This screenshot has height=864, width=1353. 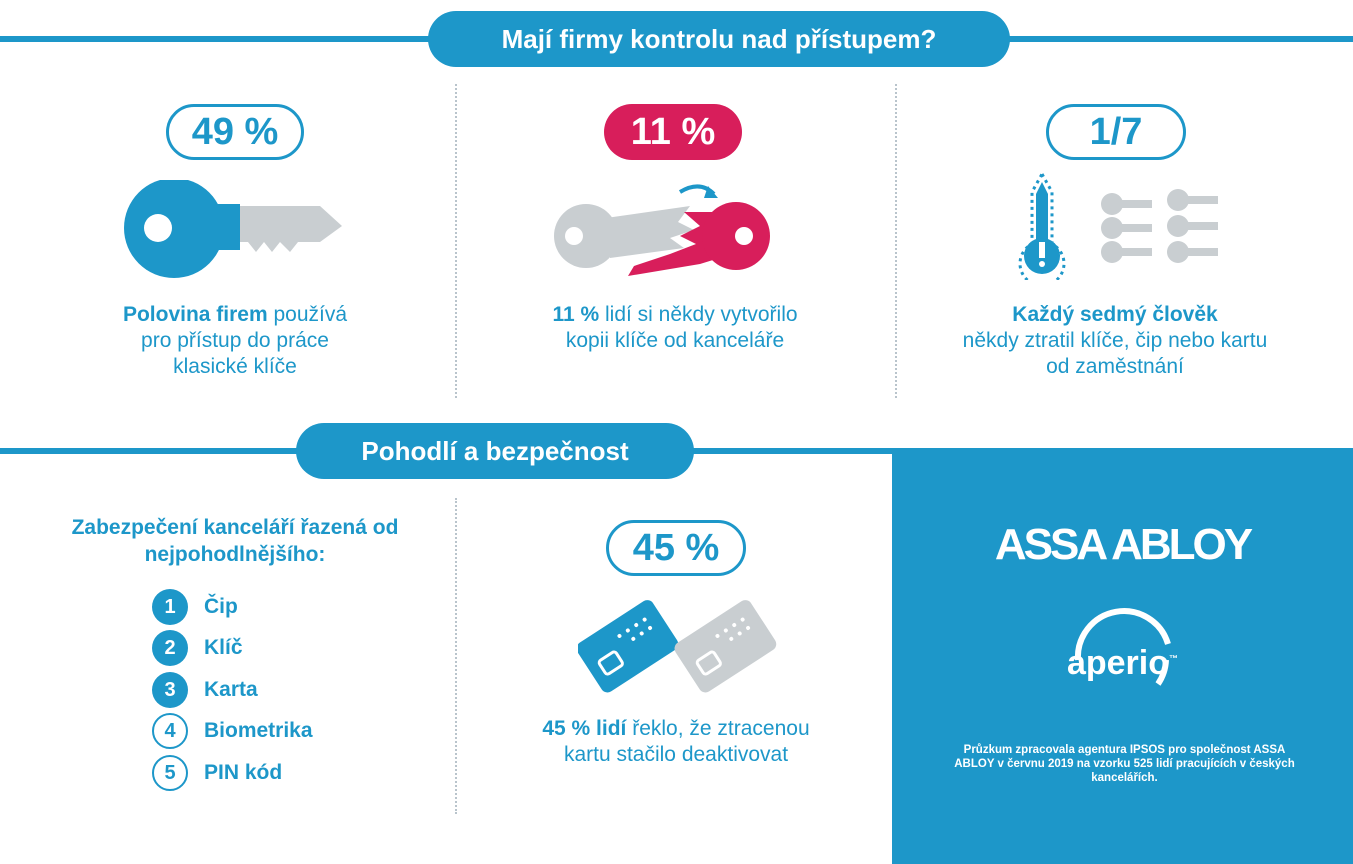 What do you see at coordinates (170, 690) in the screenshot?
I see `rank-number: 3` at bounding box center [170, 690].